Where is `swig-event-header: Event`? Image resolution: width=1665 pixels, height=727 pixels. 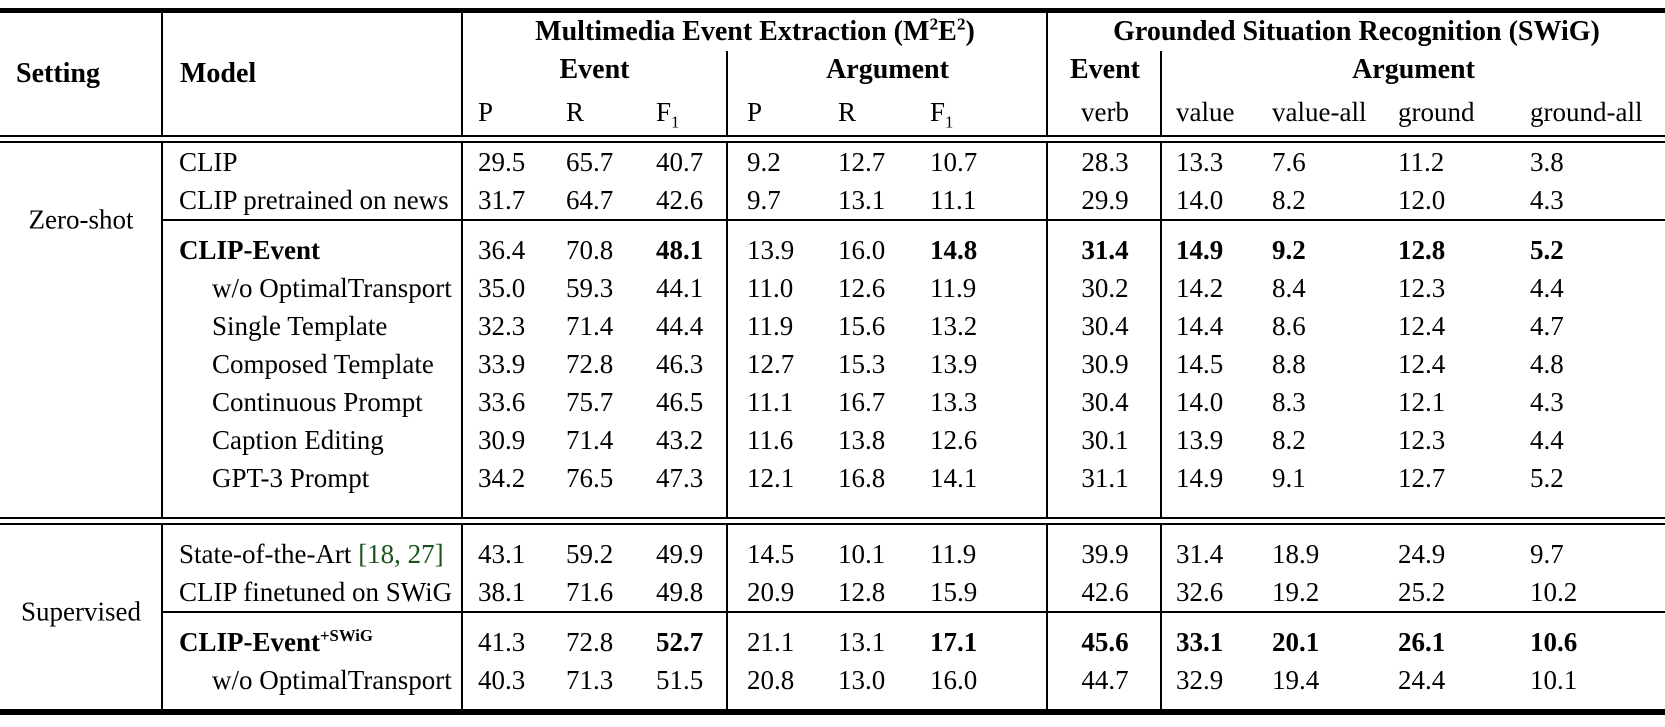 swig-event-header: Event is located at coordinates (1105, 69).